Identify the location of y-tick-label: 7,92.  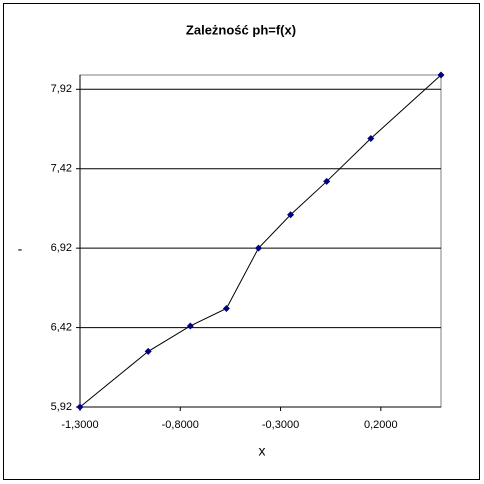
(61, 89).